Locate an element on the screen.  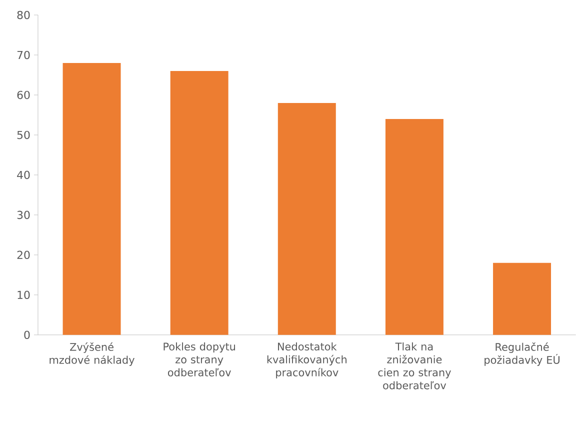
y-tick-label: 10 is located at coordinates (24, 295).